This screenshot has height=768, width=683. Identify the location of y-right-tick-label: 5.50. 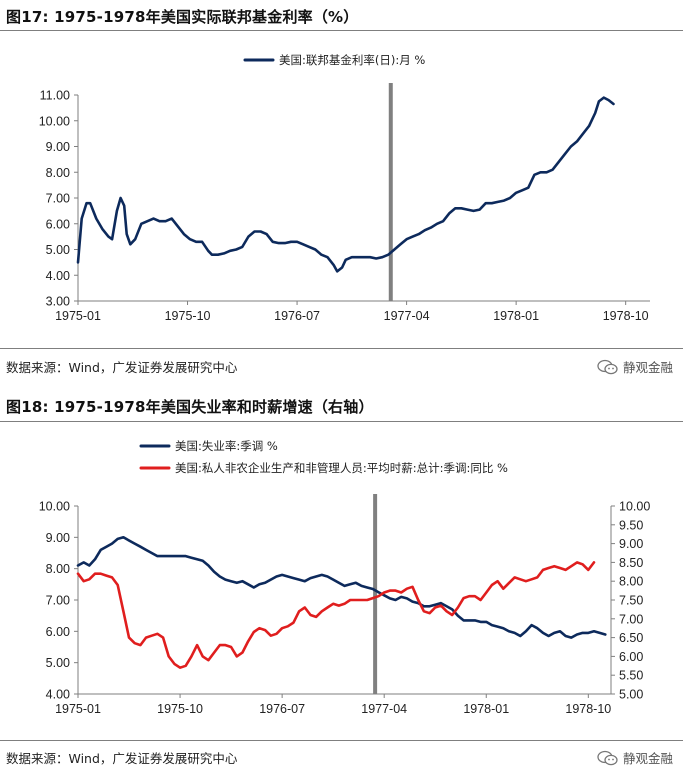
(631, 676).